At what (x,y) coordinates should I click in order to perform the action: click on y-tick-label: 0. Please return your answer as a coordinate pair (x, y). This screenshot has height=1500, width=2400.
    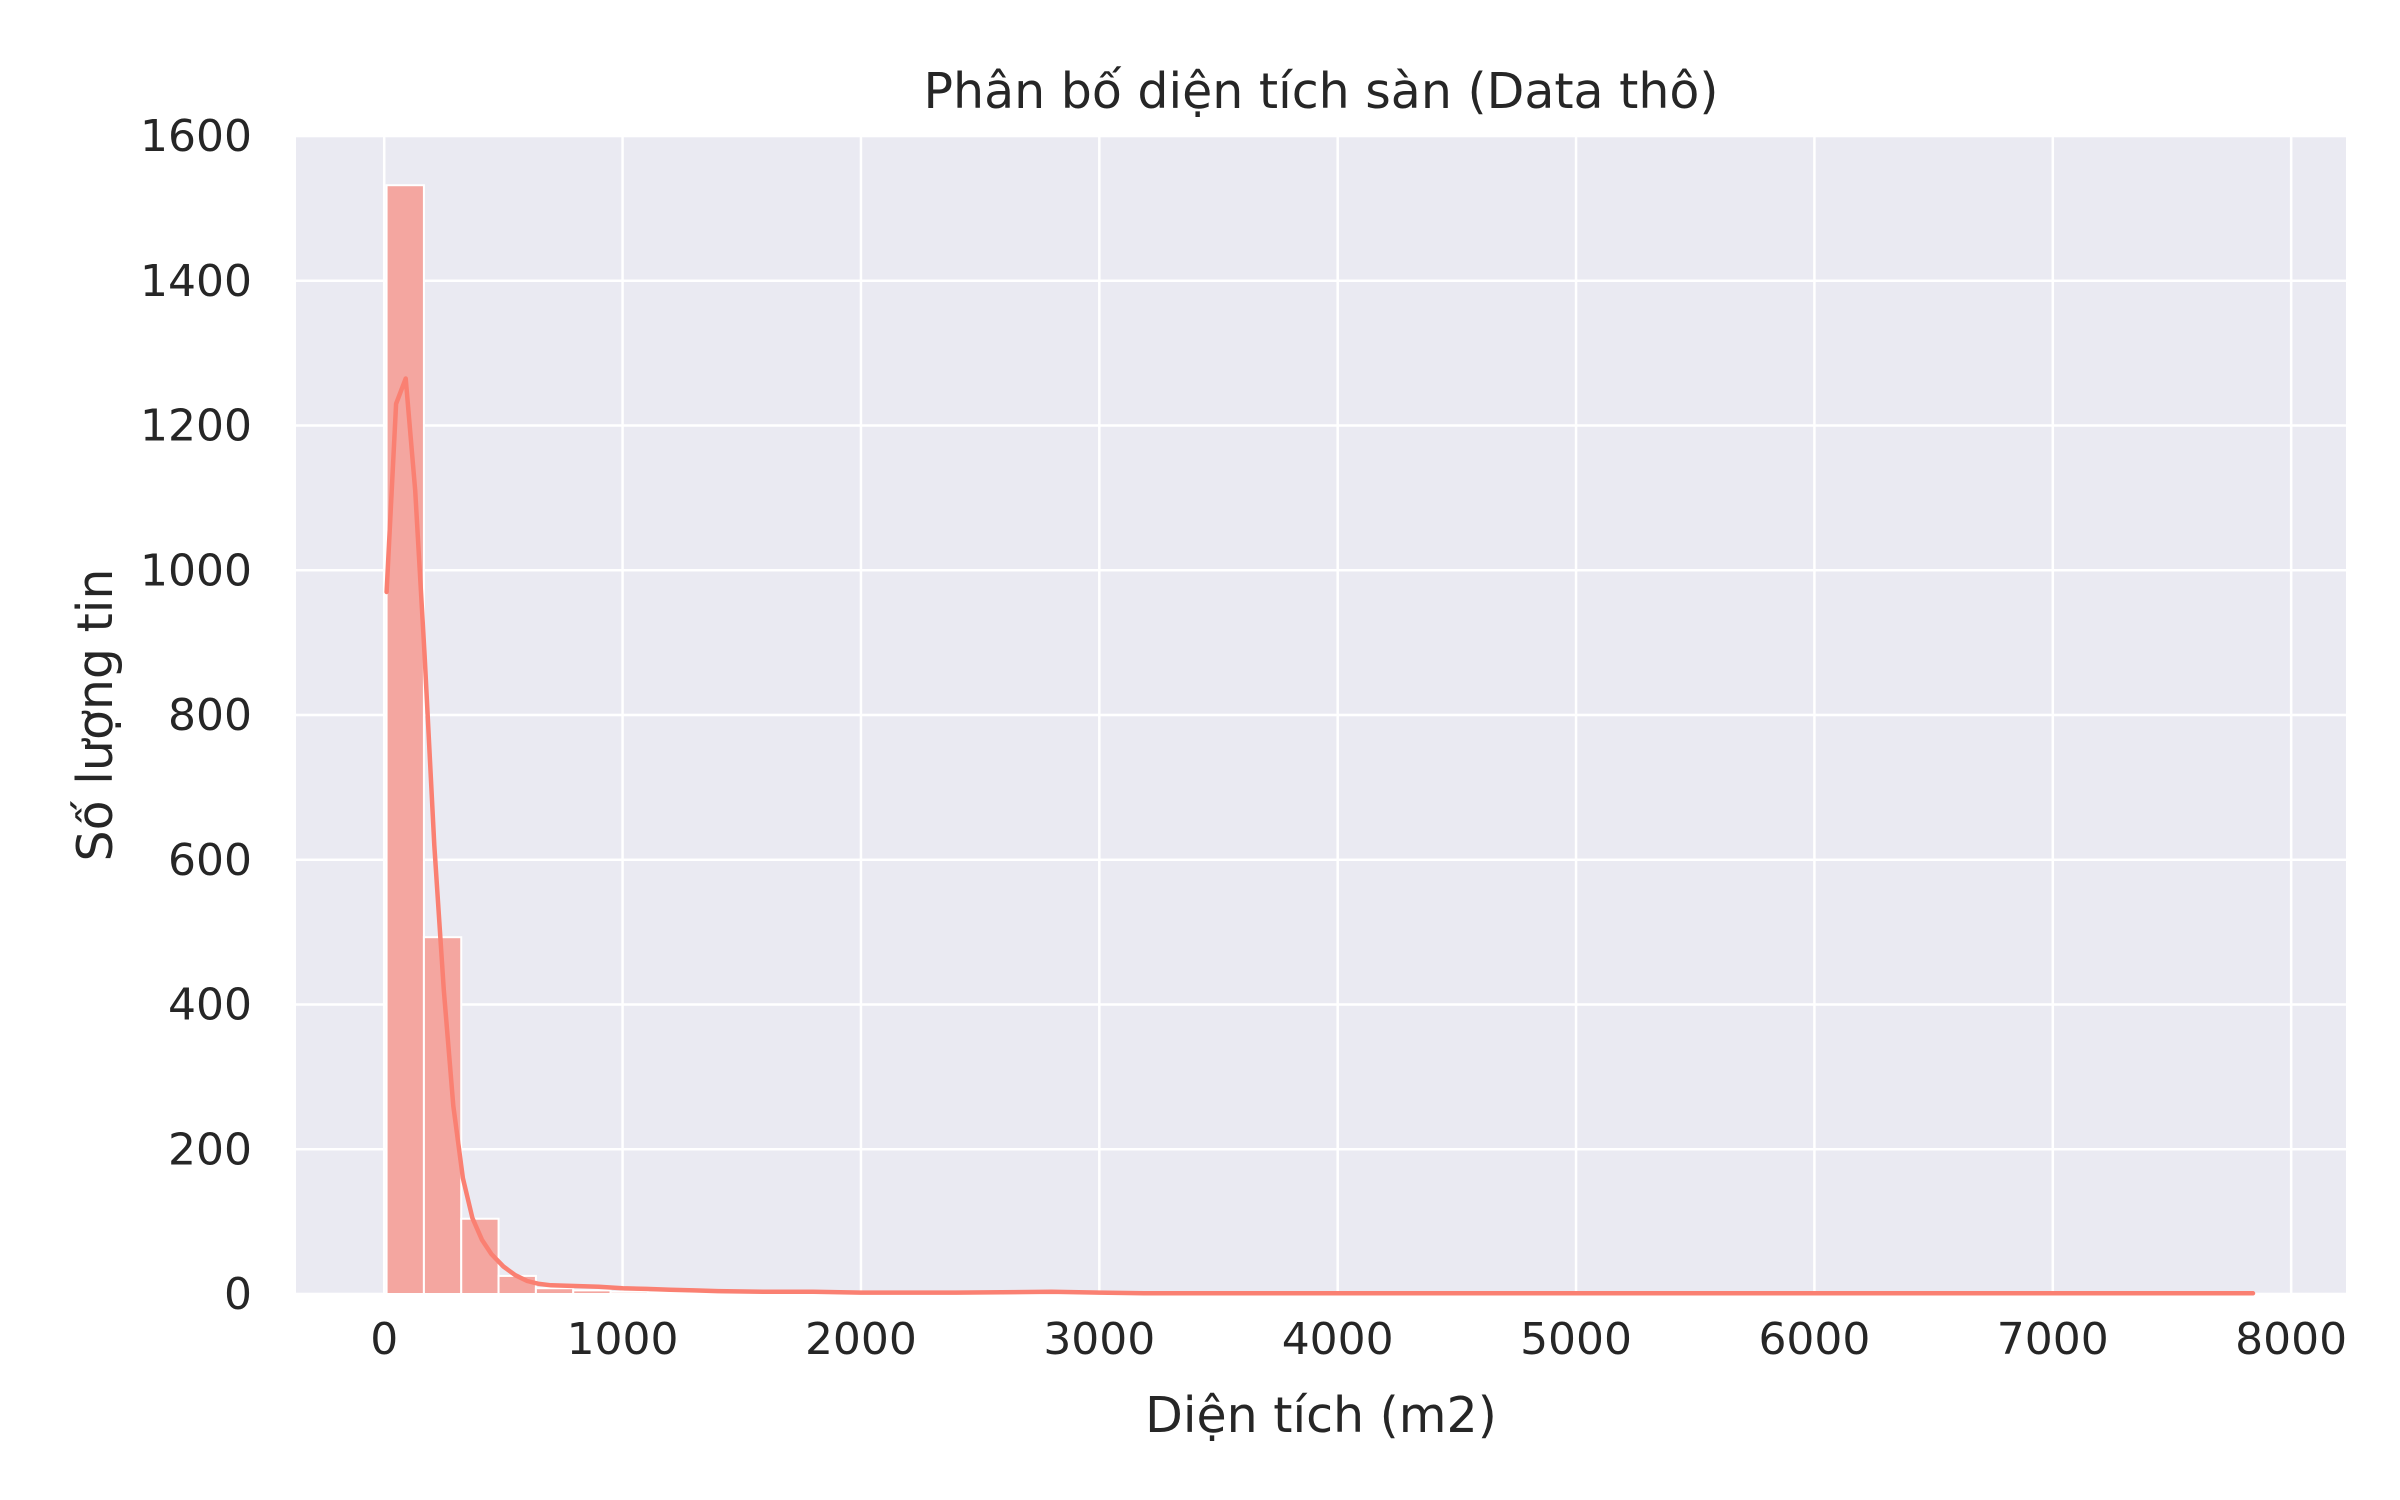
    Looking at the image, I should click on (238, 1294).